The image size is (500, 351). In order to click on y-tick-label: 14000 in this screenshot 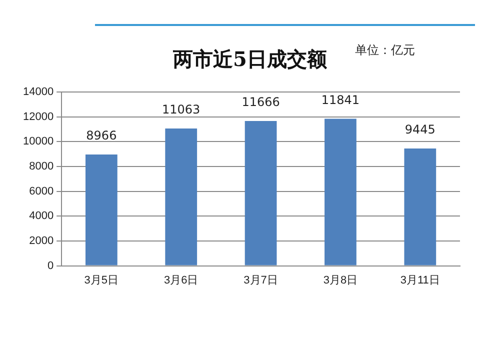, I will do `click(38, 92)`.